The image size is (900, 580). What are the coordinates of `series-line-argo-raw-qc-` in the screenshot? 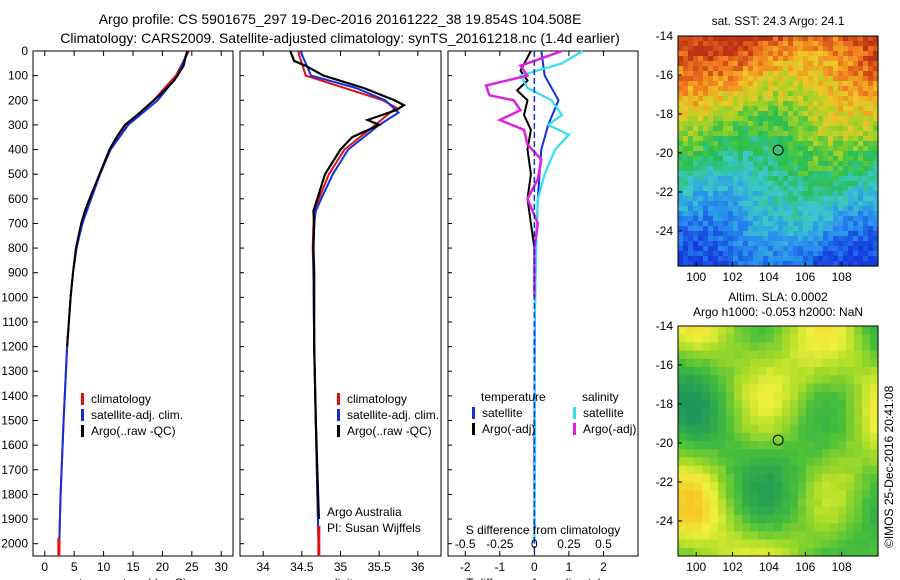 It's located at (127, 198).